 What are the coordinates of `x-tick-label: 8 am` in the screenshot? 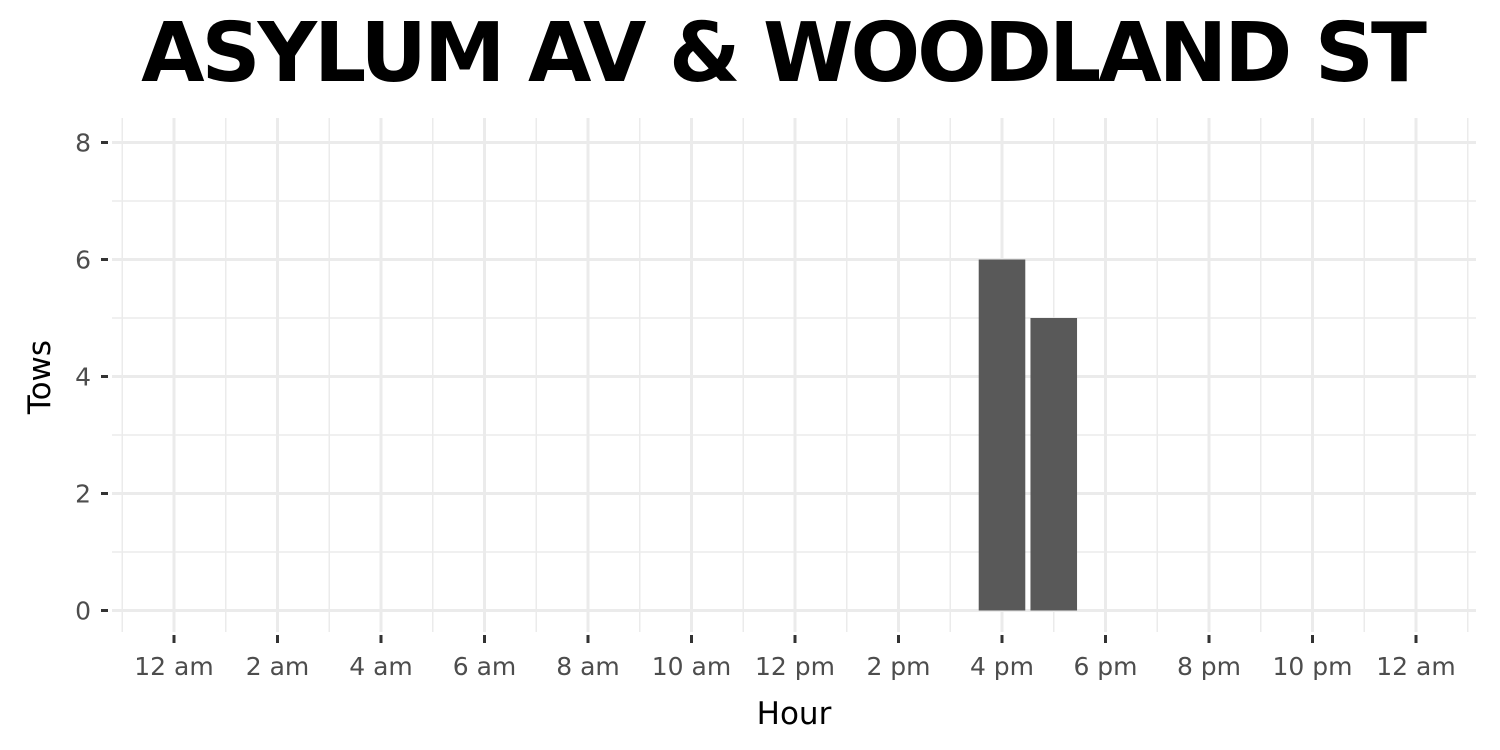 It's located at (588, 666).